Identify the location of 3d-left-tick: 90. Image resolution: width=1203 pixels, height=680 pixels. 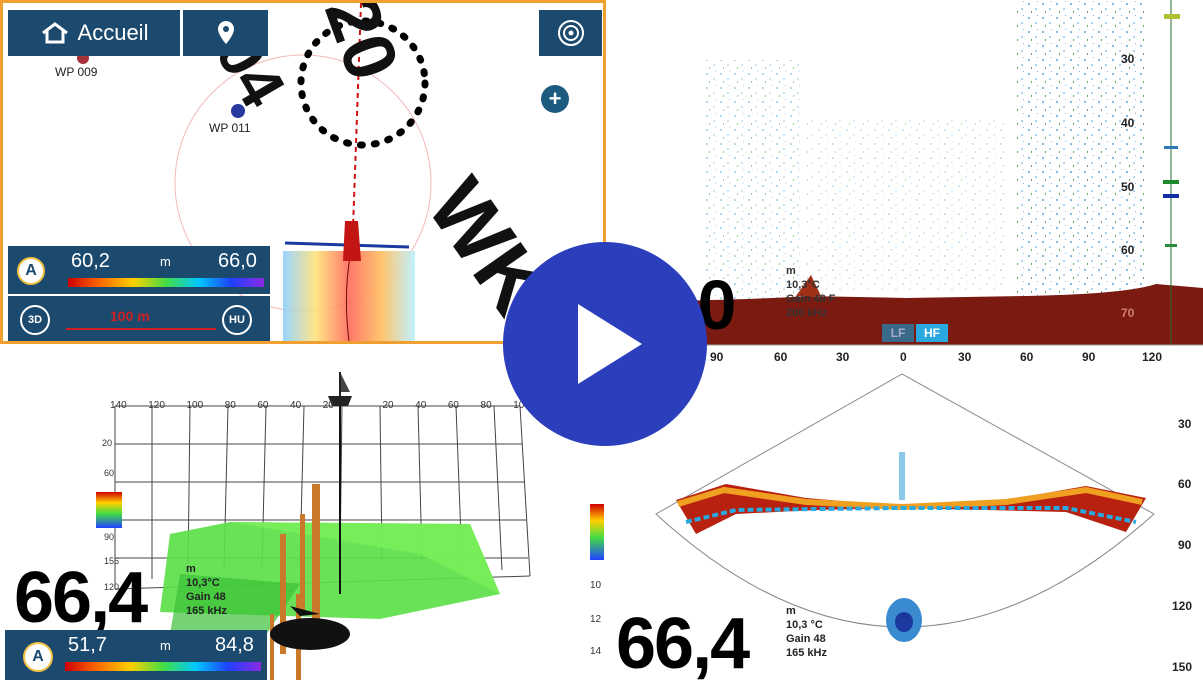
(109, 537).